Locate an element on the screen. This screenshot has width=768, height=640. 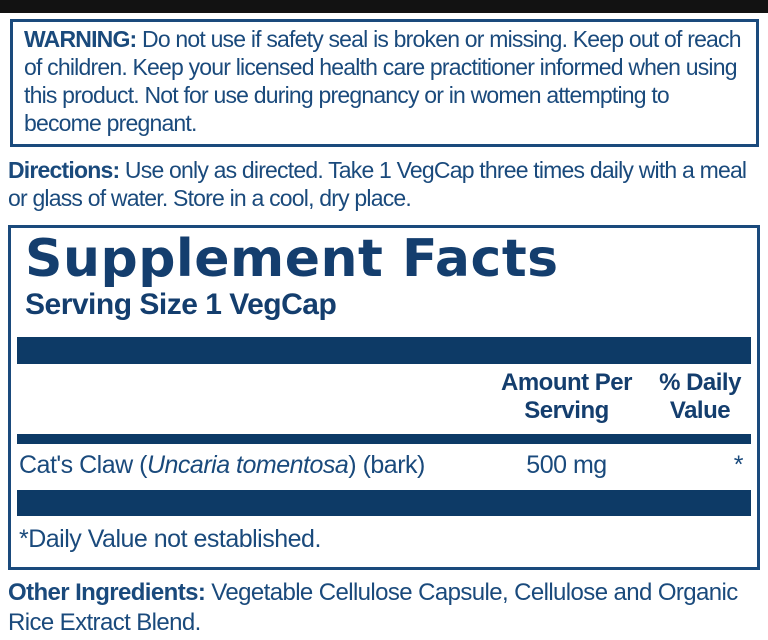
directions-label: Directions: is located at coordinates (64, 170).